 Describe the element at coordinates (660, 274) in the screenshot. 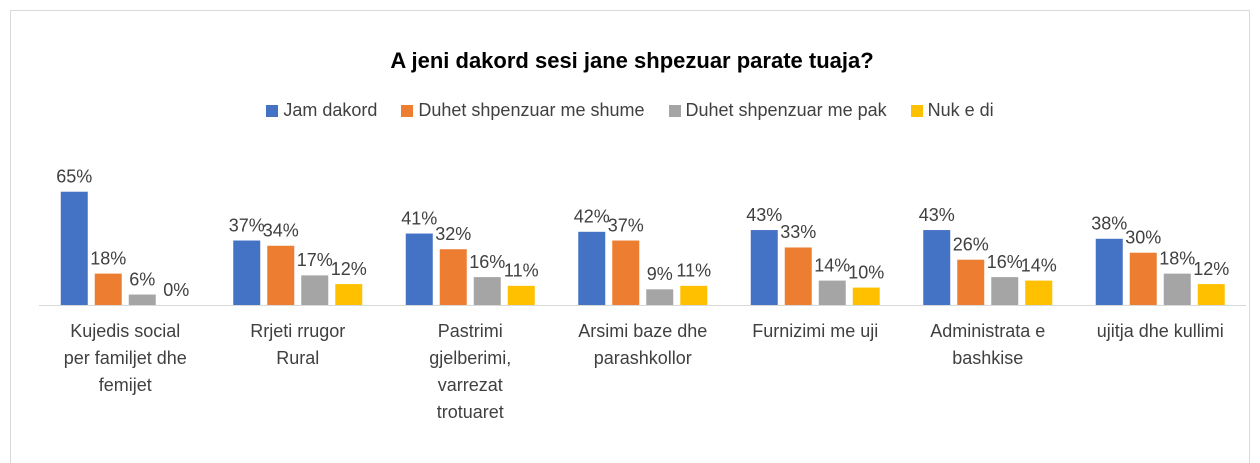

I see `data-label: 9%` at that location.